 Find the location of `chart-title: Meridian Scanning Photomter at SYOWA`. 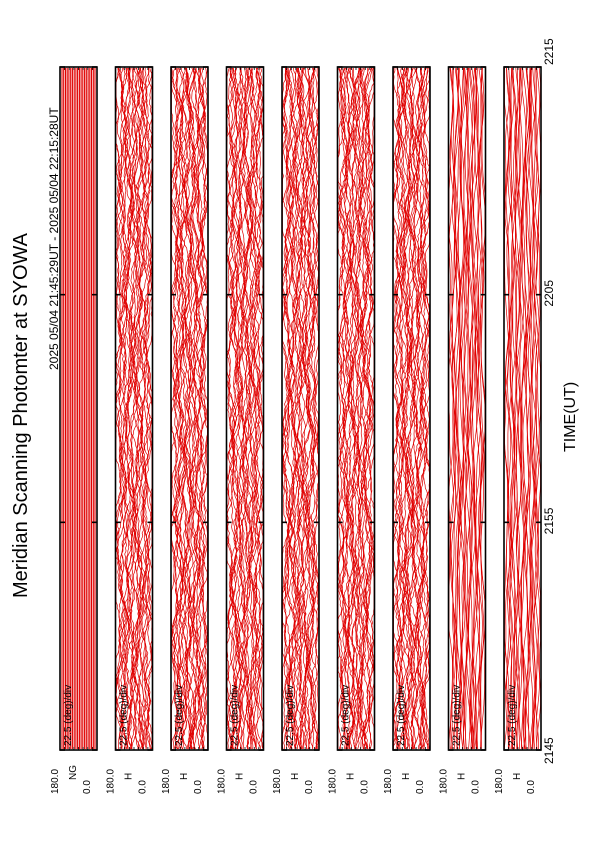

chart-title: Meridian Scanning Photomter at SYOWA is located at coordinates (21, 415).